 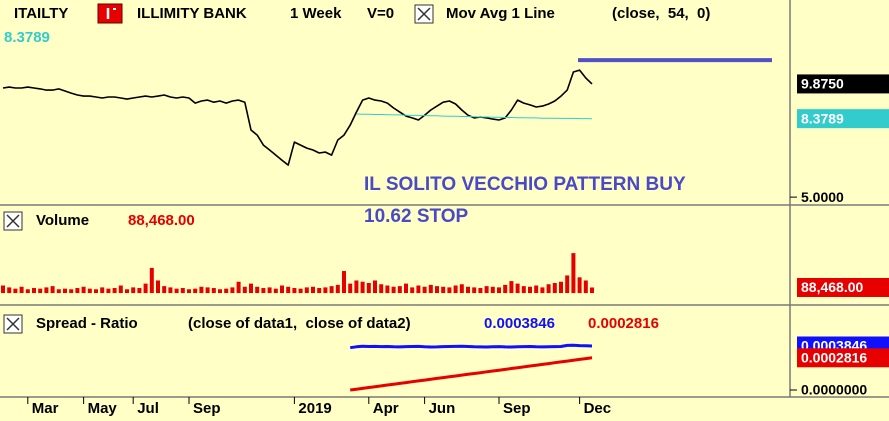 What do you see at coordinates (87, 323) in the screenshot?
I see `panel-title: Spread - Ratio` at bounding box center [87, 323].